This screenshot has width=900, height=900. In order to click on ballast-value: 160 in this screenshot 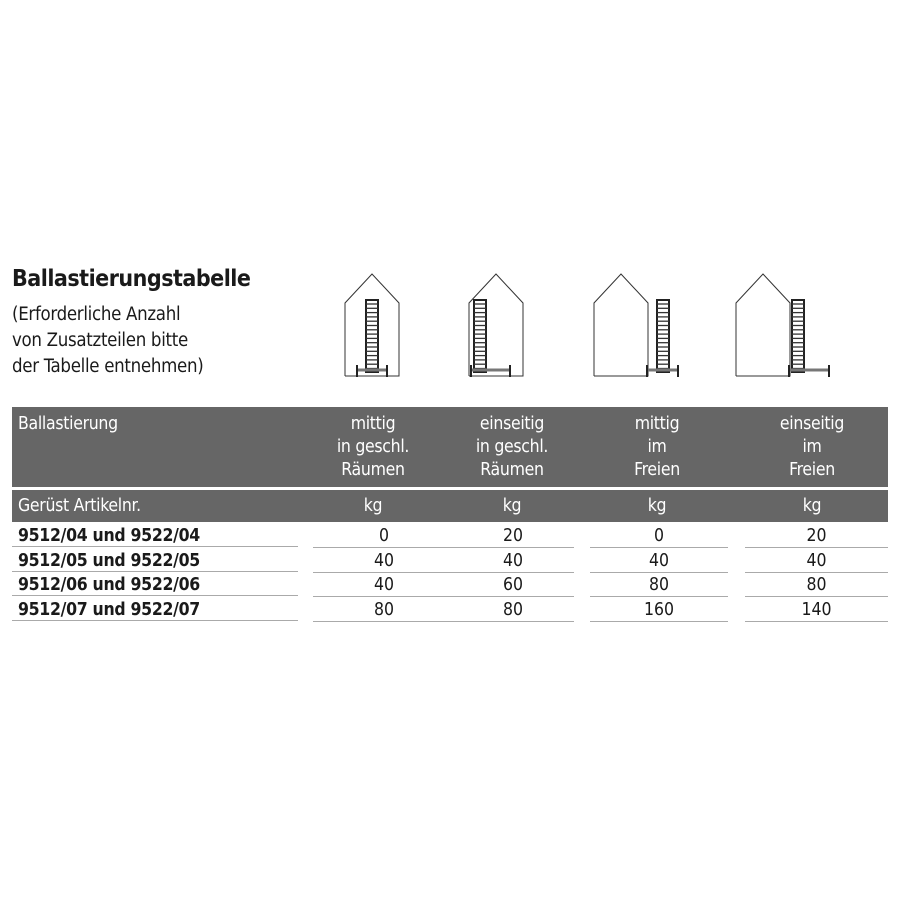, I will do `click(659, 610)`.